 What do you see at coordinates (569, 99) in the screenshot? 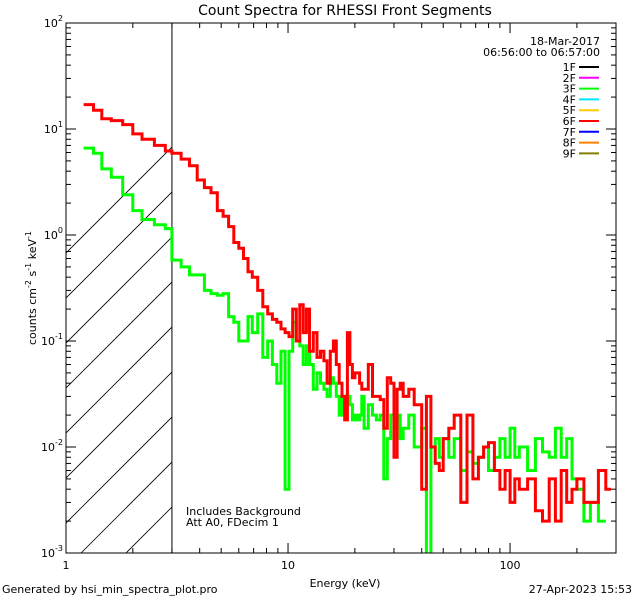
I see `legend-label: 4F` at bounding box center [569, 99].